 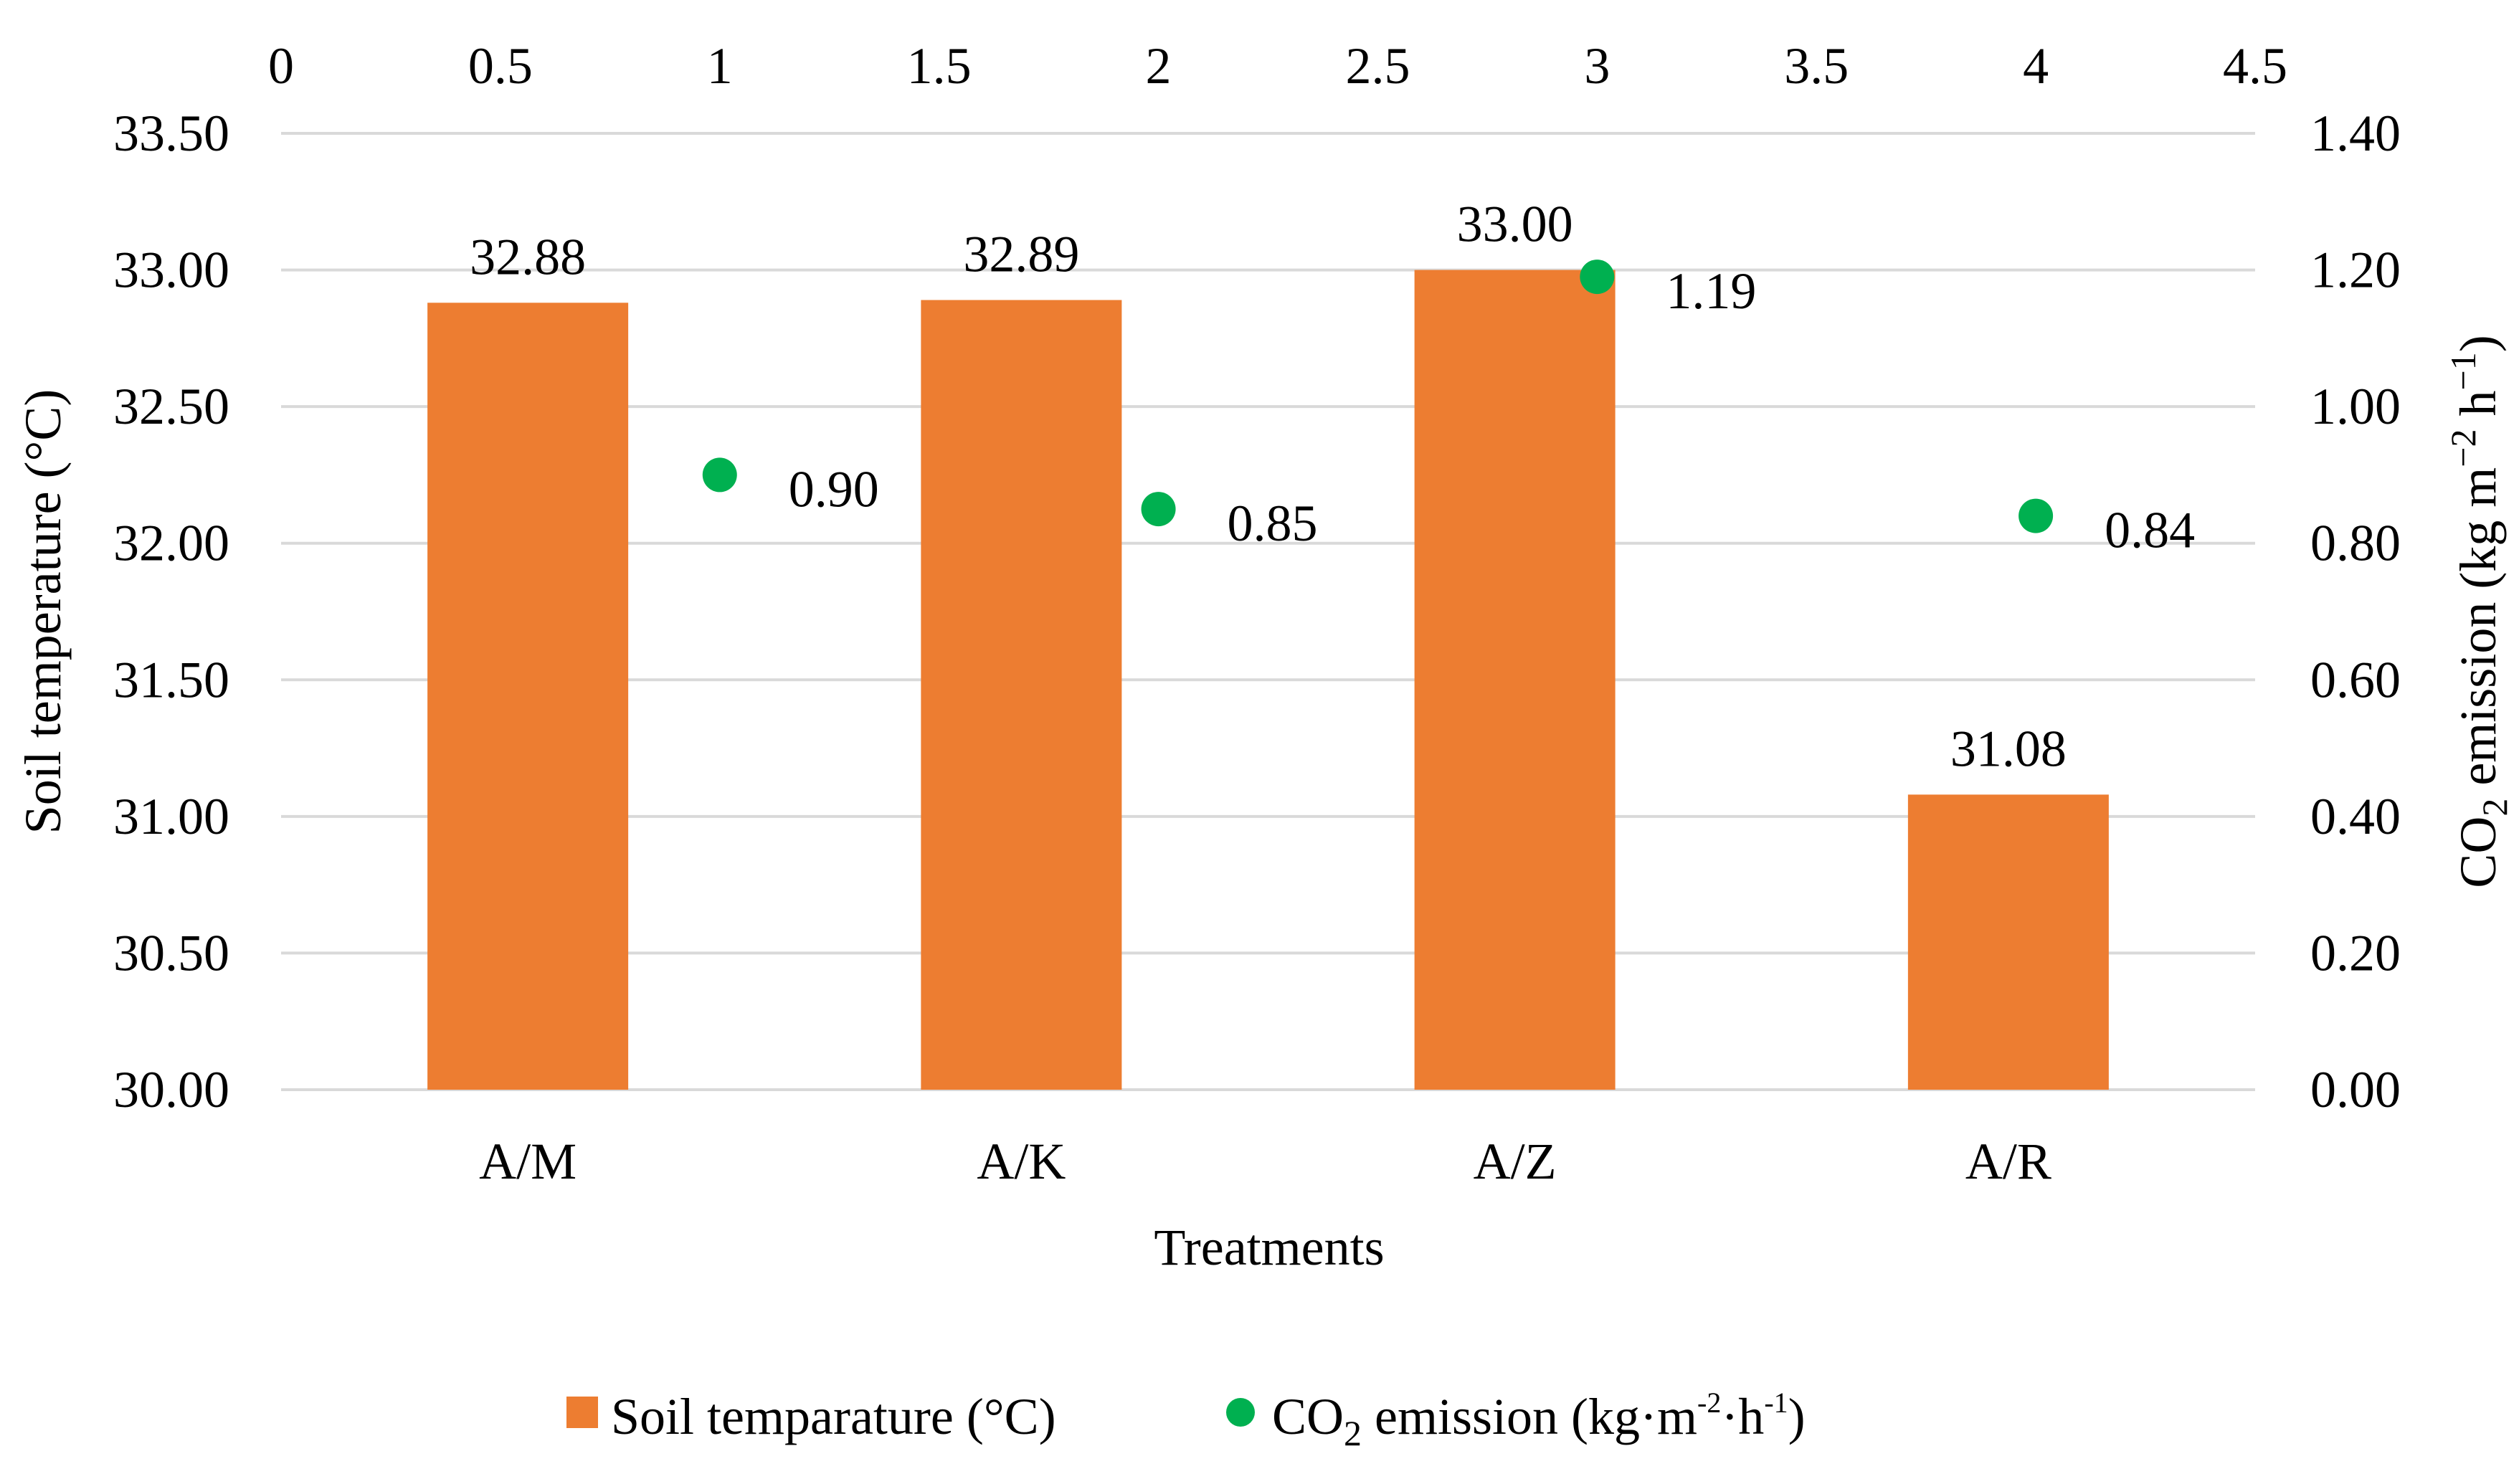 I want to click on y-left-tick-label: 31.50, so click(x=171, y=679).